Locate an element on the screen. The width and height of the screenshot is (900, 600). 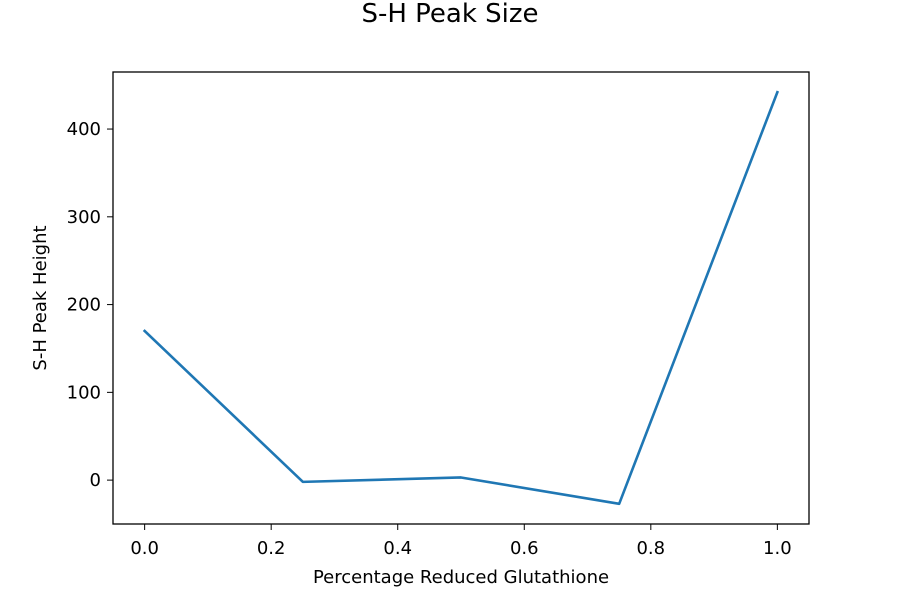
y-tick-label: 100 is located at coordinates (84, 392).